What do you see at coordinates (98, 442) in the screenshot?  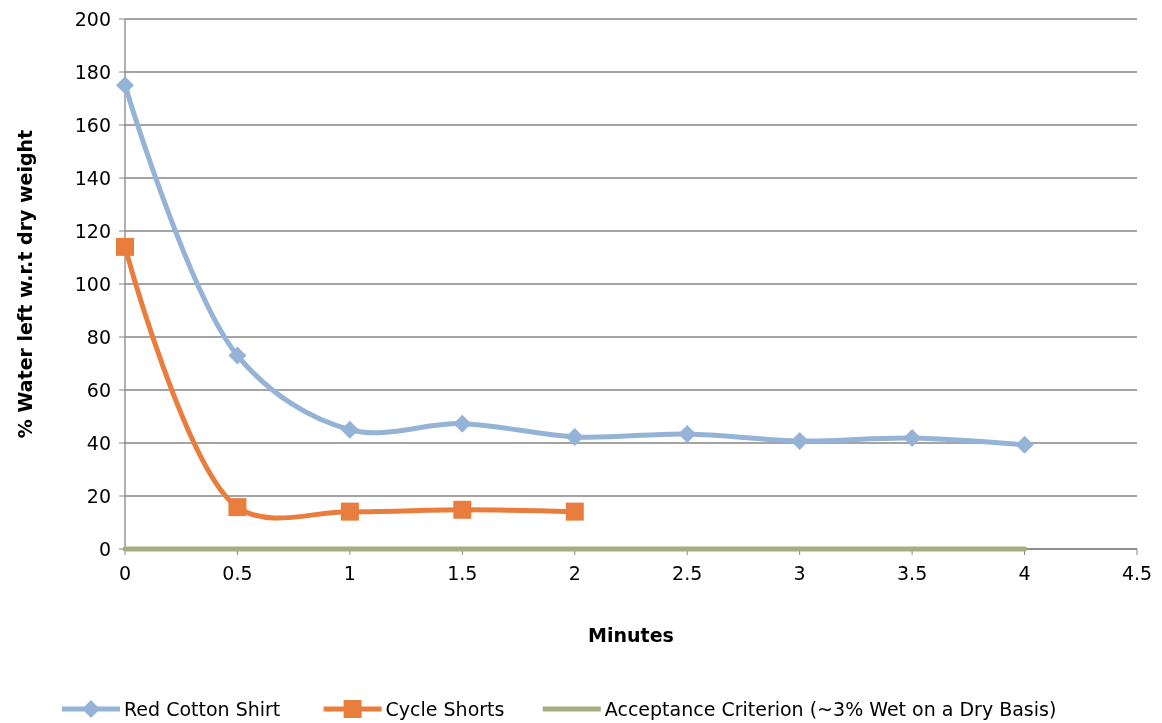 I see `y-tick-label: 40` at bounding box center [98, 442].